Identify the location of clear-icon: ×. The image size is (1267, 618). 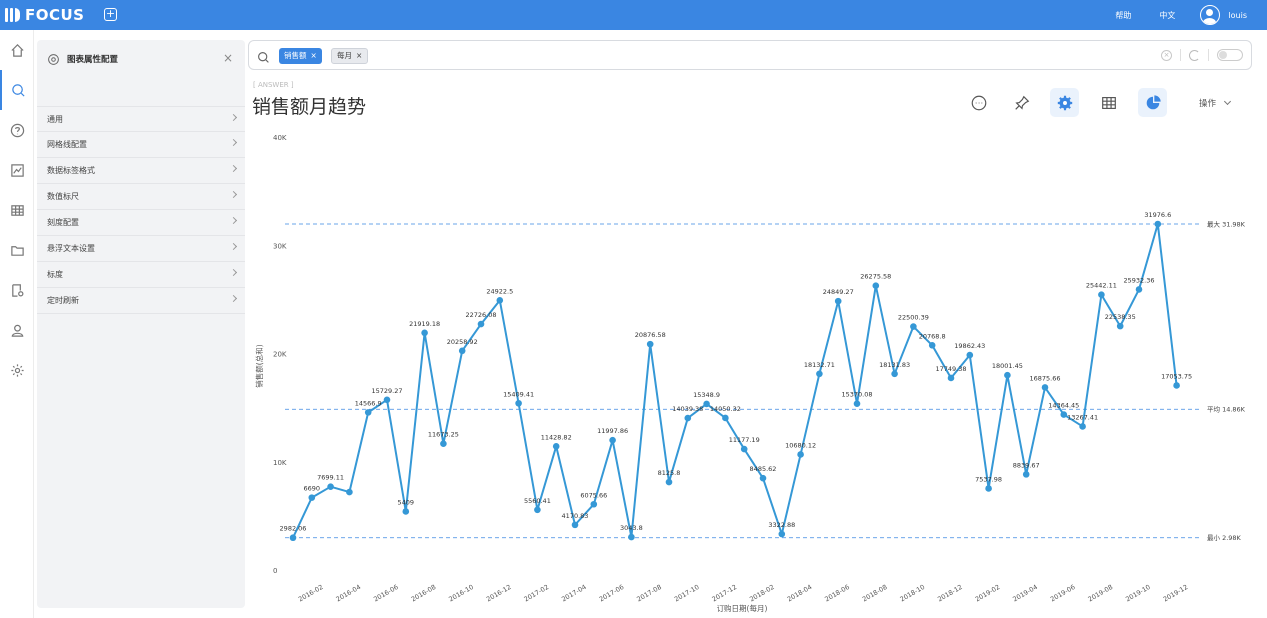
(1166, 55).